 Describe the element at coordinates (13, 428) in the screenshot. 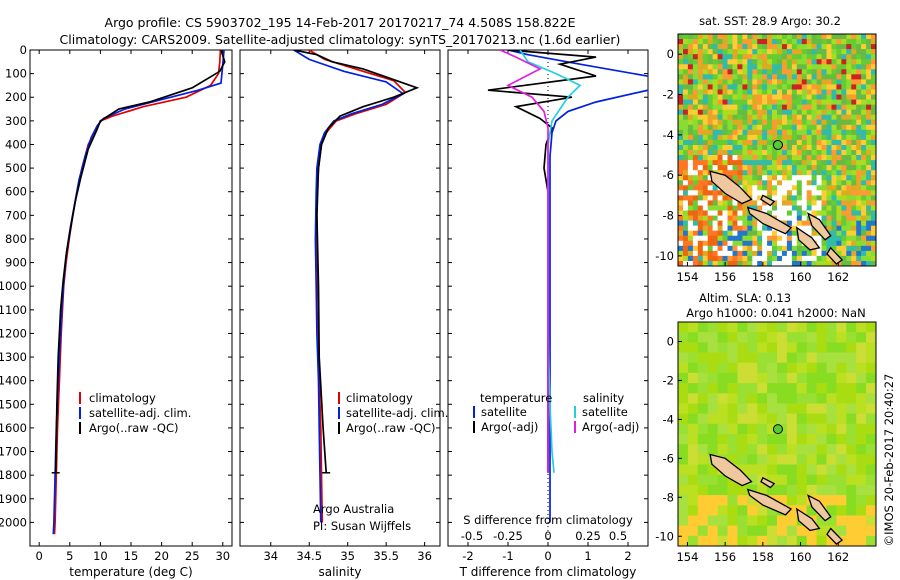

I see `y-tick-label: 1600` at that location.